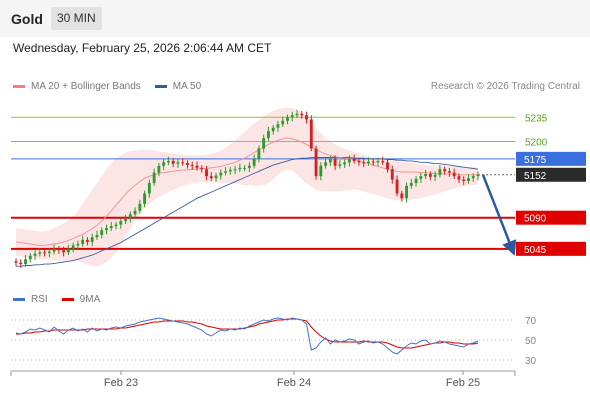  I want to click on level-tag-5200: 5200, so click(536, 143).